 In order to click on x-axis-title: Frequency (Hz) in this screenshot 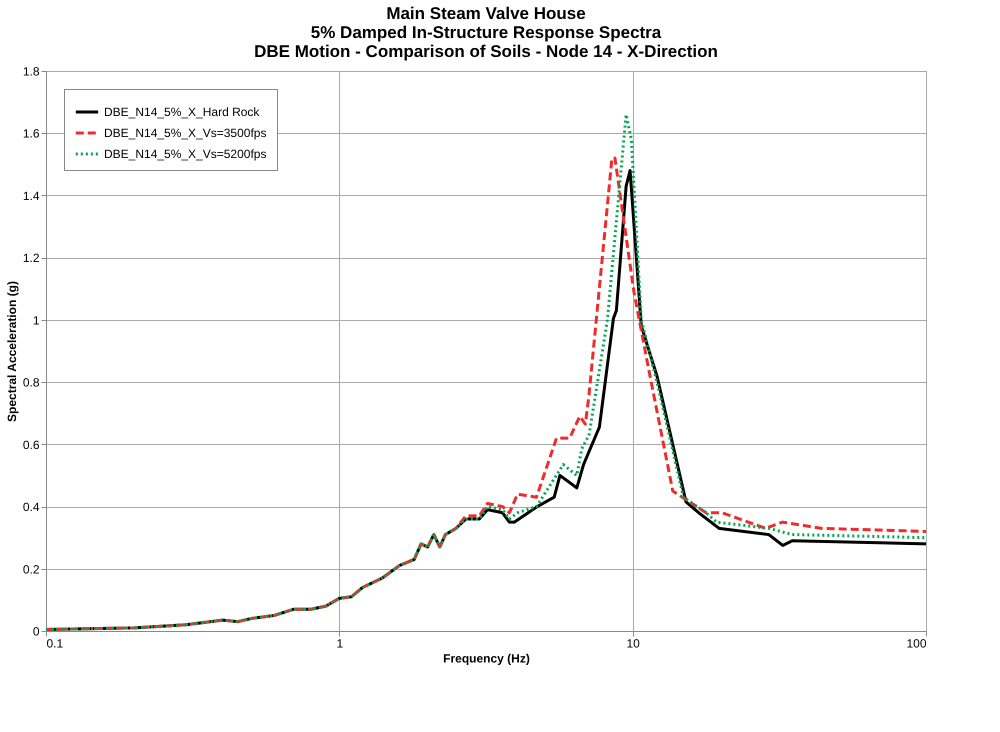, I will do `click(486, 659)`.